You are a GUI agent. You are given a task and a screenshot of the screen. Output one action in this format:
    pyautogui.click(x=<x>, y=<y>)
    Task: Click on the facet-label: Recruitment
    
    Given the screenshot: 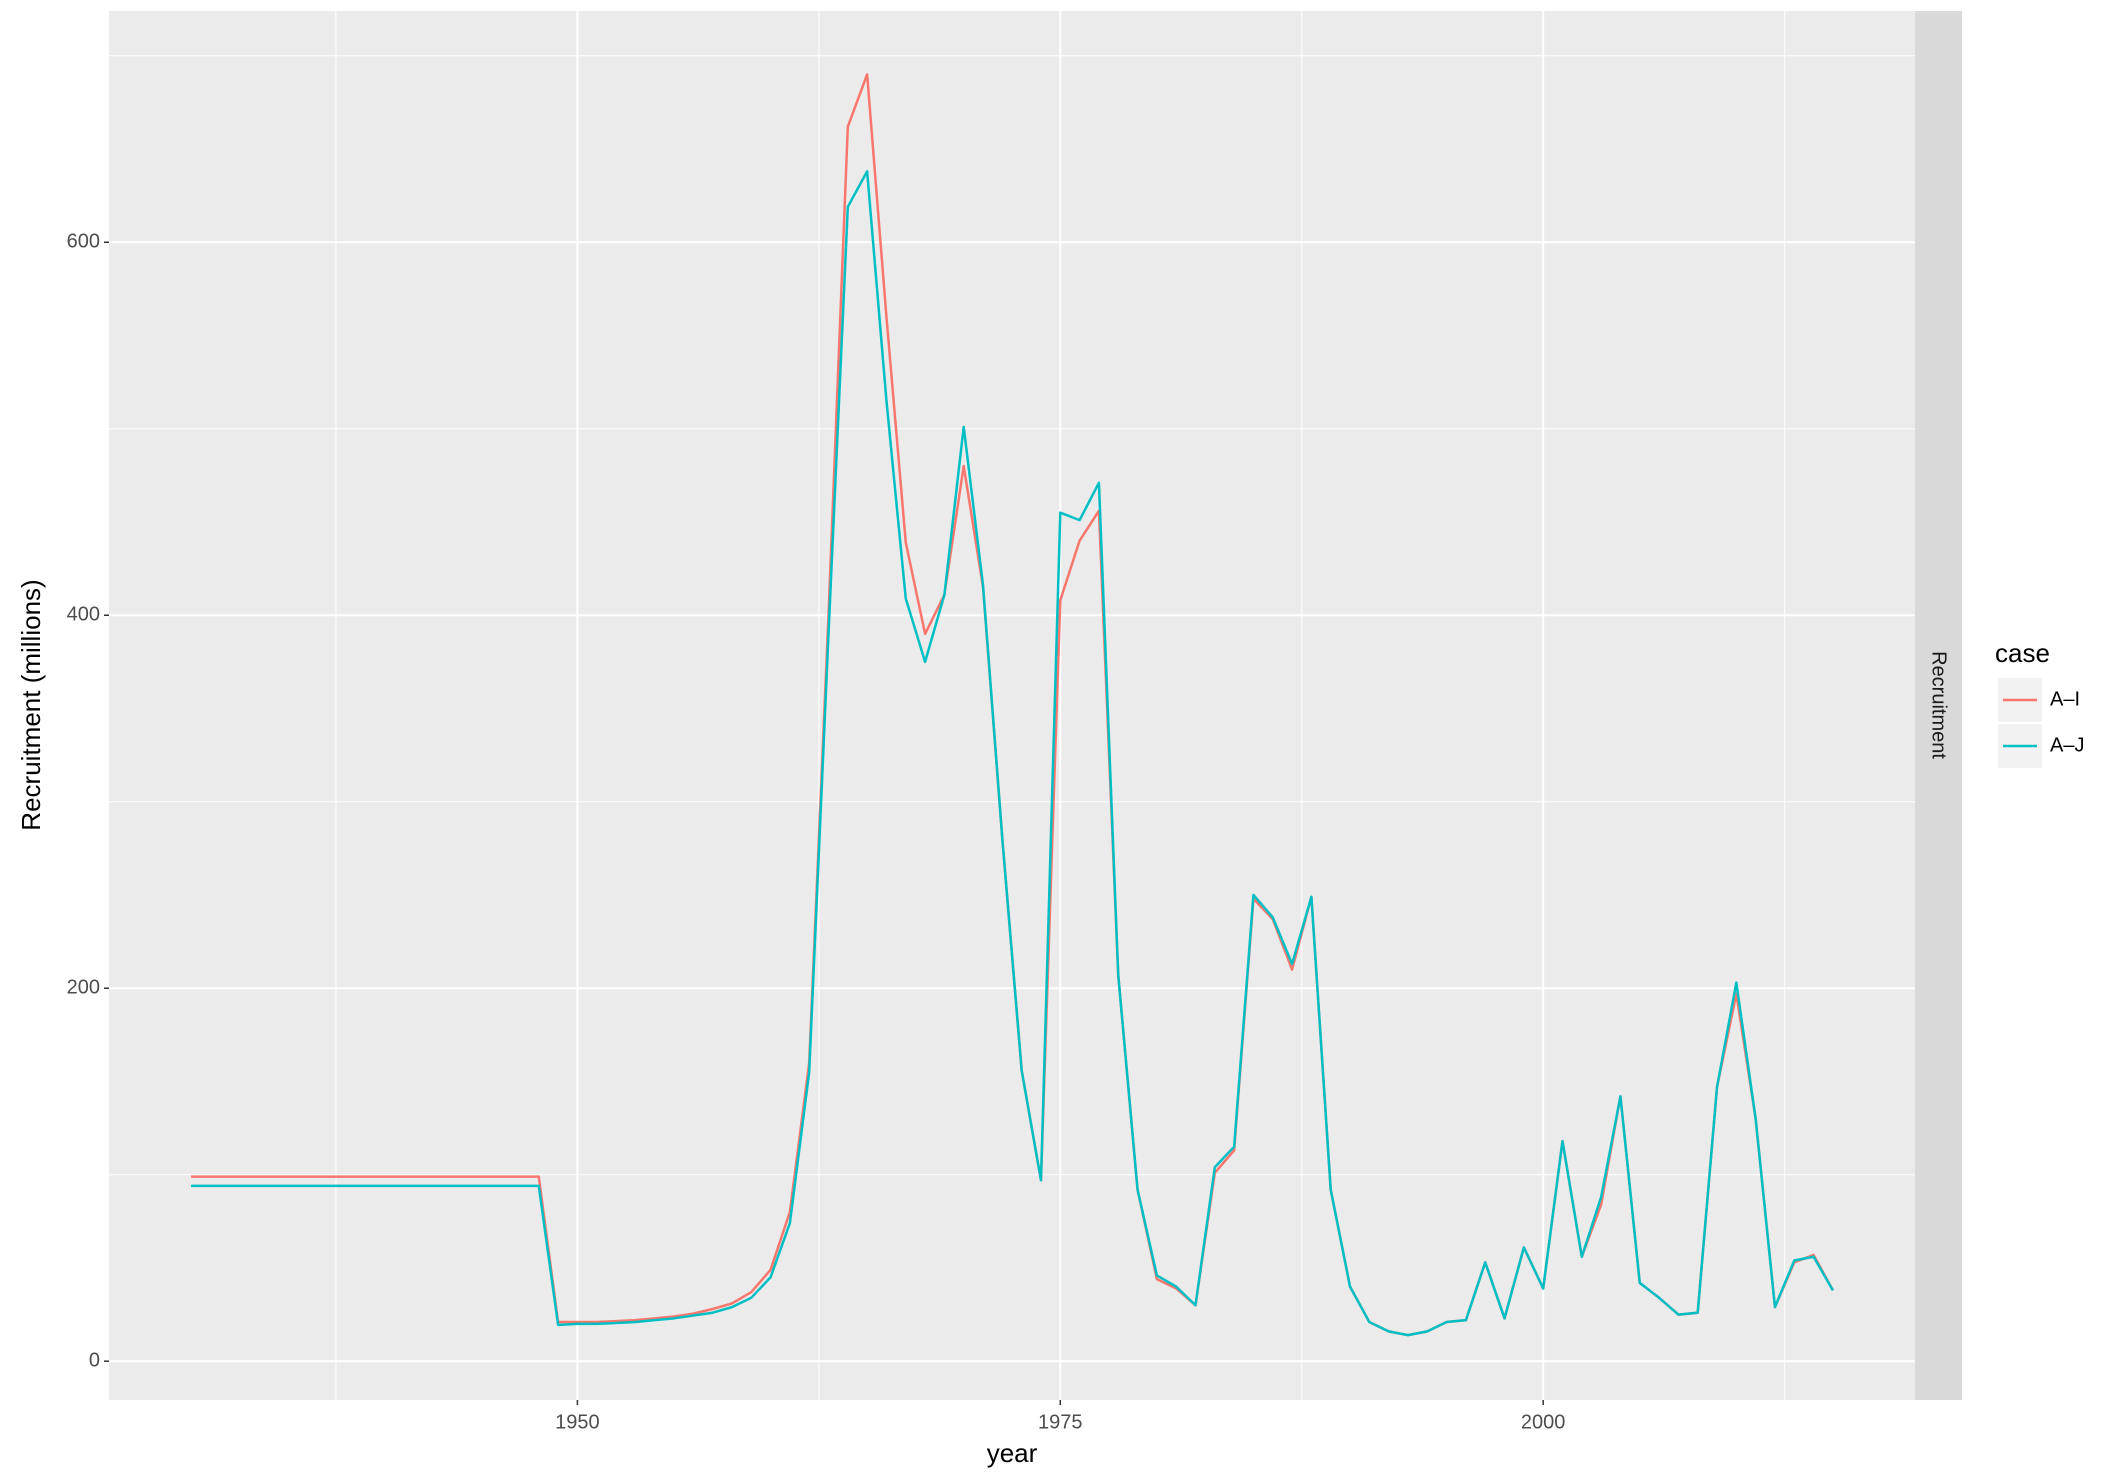 What is the action you would take?
    pyautogui.click(x=1939, y=705)
    